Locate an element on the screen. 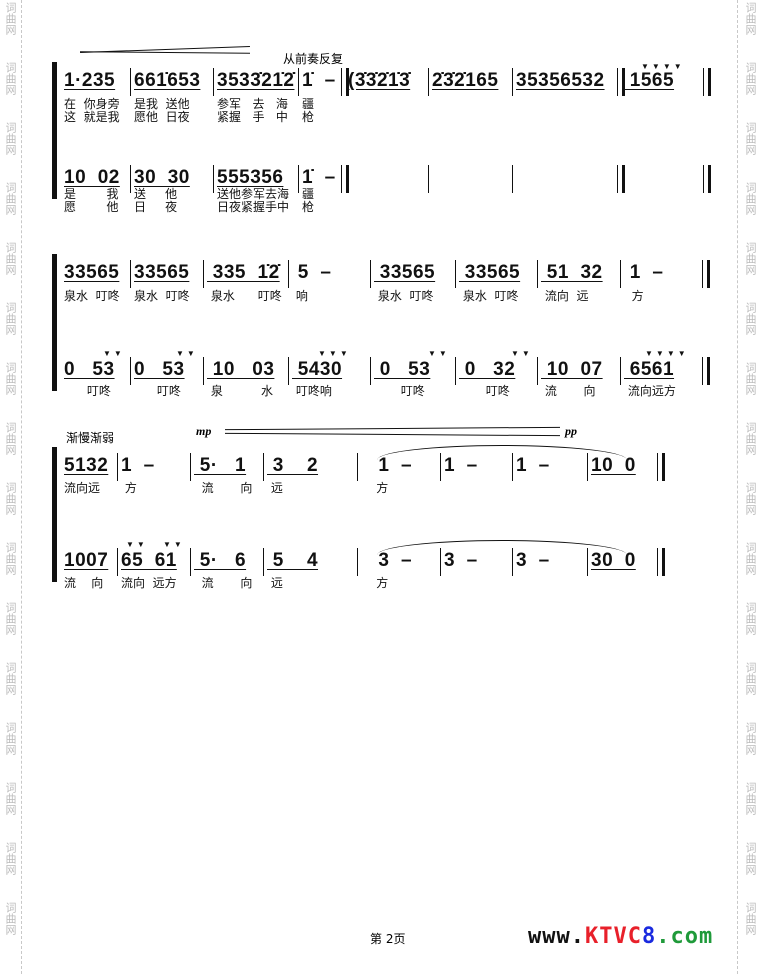 This screenshot has width=758, height=974. tie-bottom is located at coordinates (502, 547).